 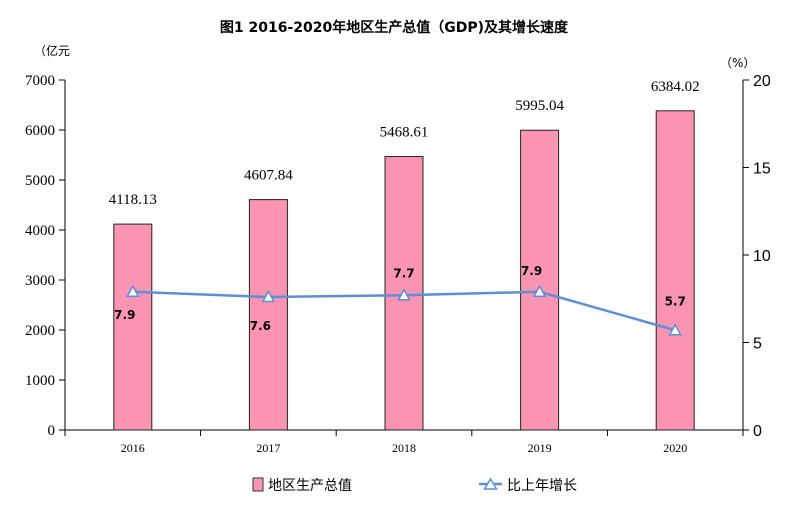 I want to click on bar-data-label: 4607.84, so click(x=268, y=176).